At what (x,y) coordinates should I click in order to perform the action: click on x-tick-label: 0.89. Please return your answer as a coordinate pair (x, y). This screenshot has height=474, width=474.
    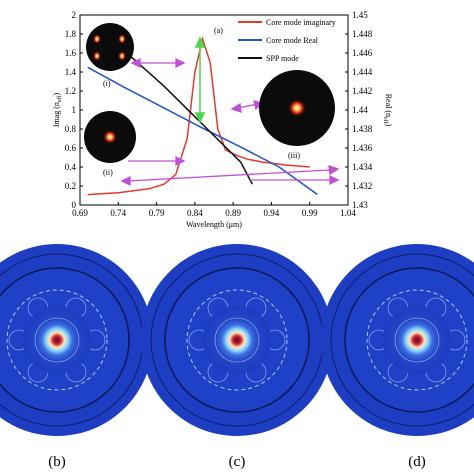
    Looking at the image, I should click on (233, 213).